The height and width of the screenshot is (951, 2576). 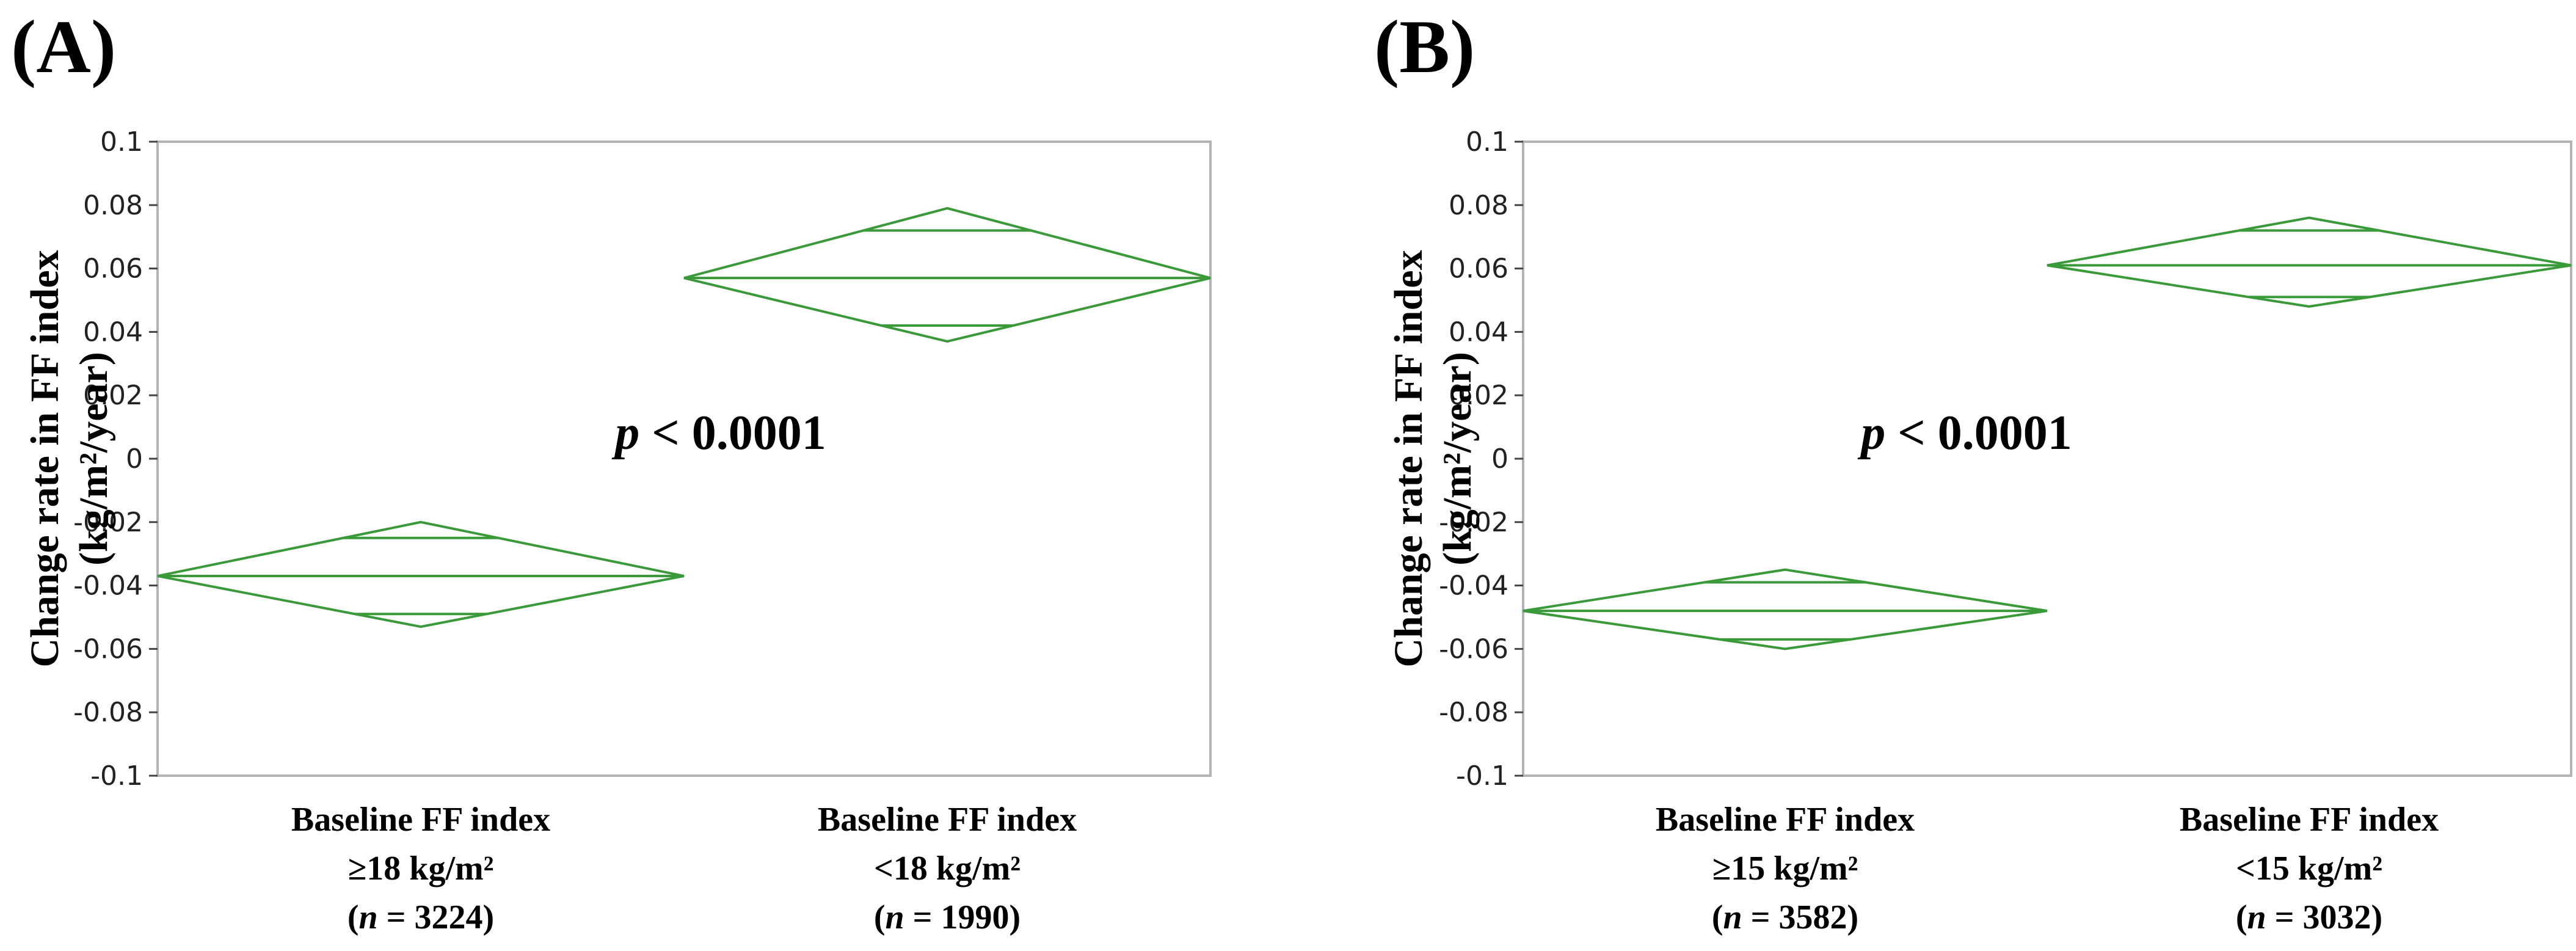 I want to click on x-category-threshold: ≥15 kg/m², so click(x=1785, y=868).